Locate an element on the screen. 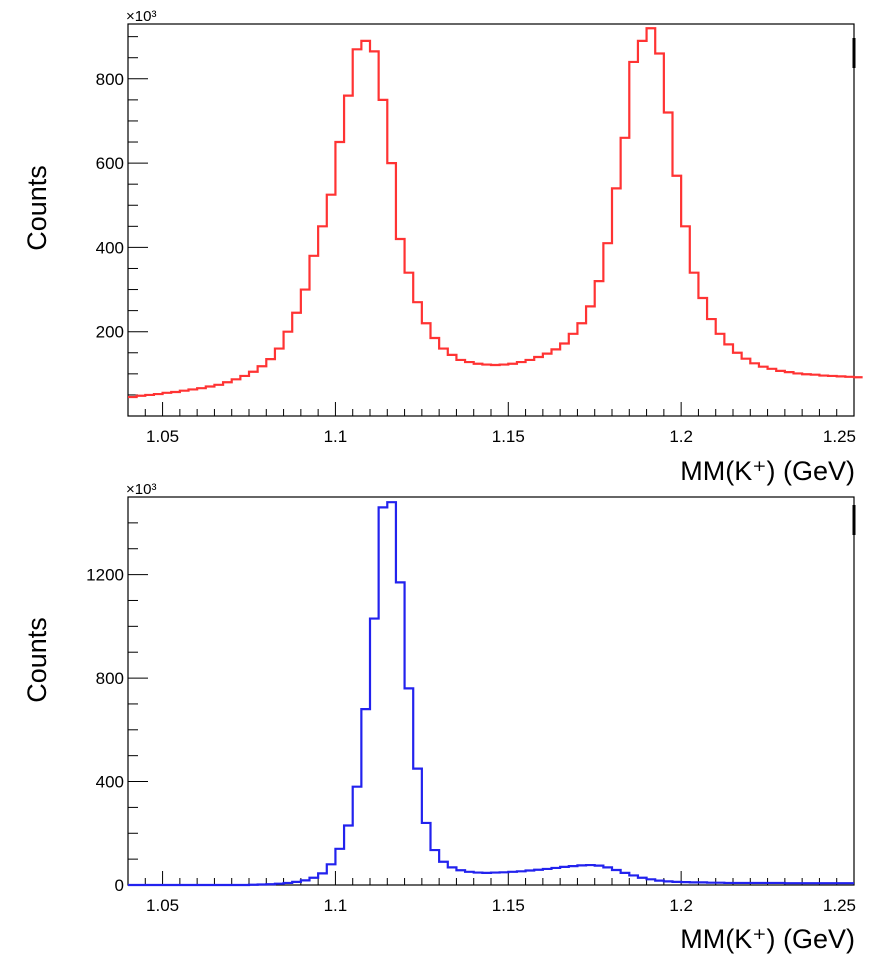 The height and width of the screenshot is (967, 889). y-tick-label: 0 is located at coordinates (119, 885).